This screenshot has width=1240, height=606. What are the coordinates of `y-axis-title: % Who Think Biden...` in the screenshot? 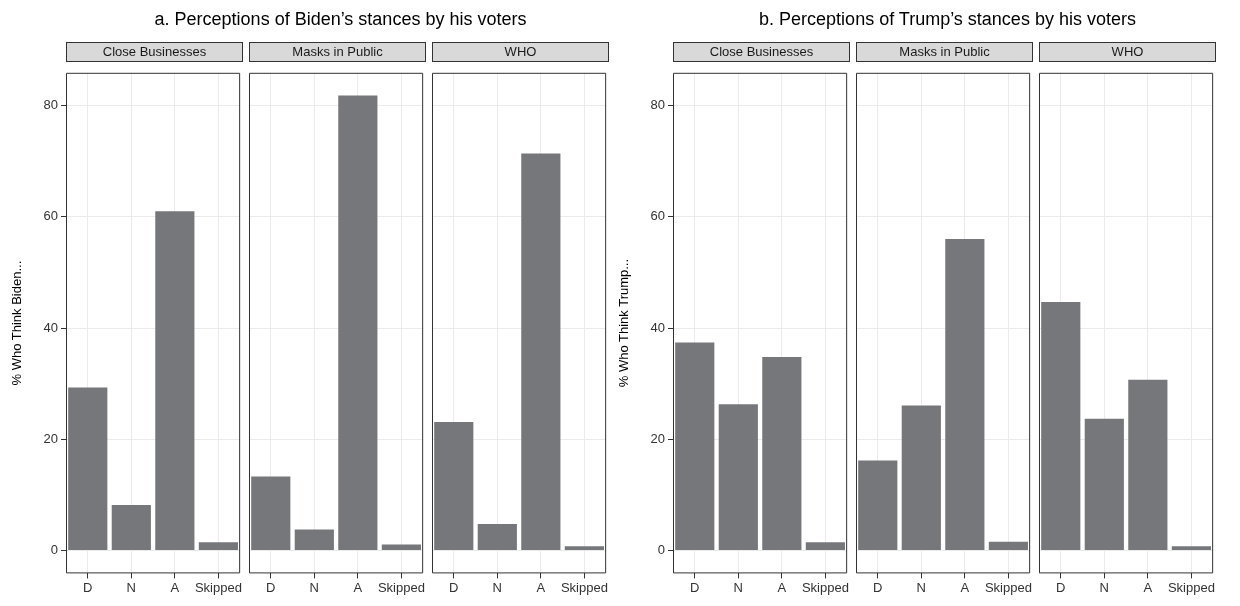 It's located at (17, 323).